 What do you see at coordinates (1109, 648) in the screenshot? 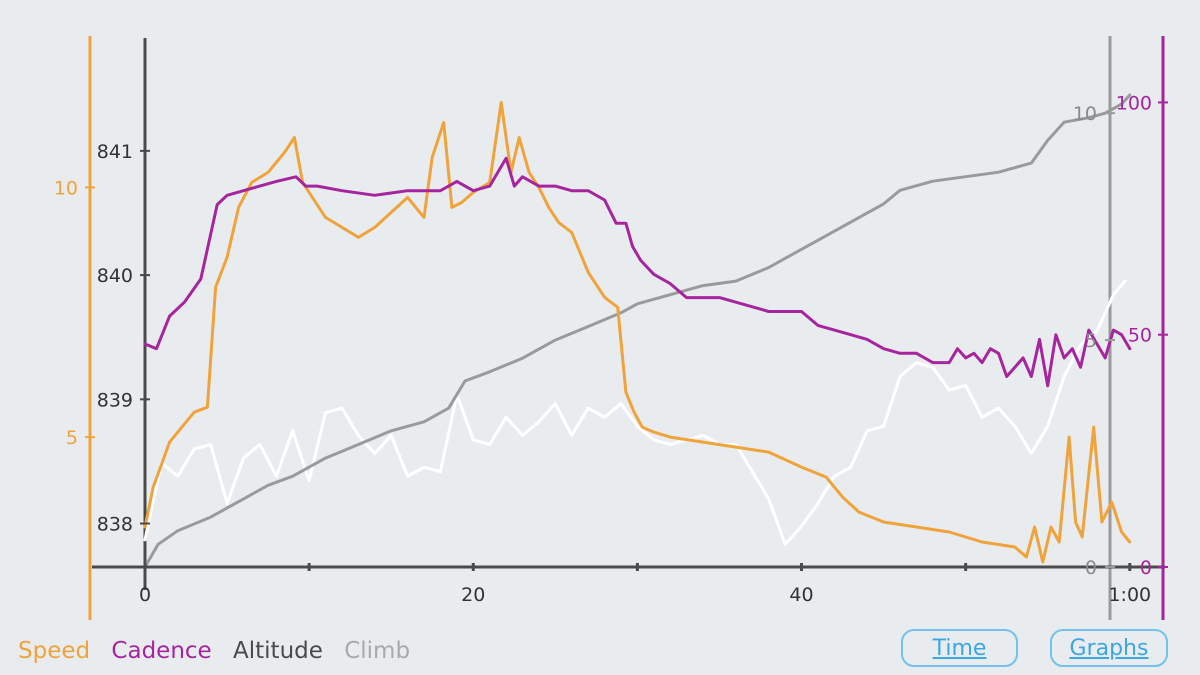
I see `graphs-button: Graphs` at bounding box center [1109, 648].